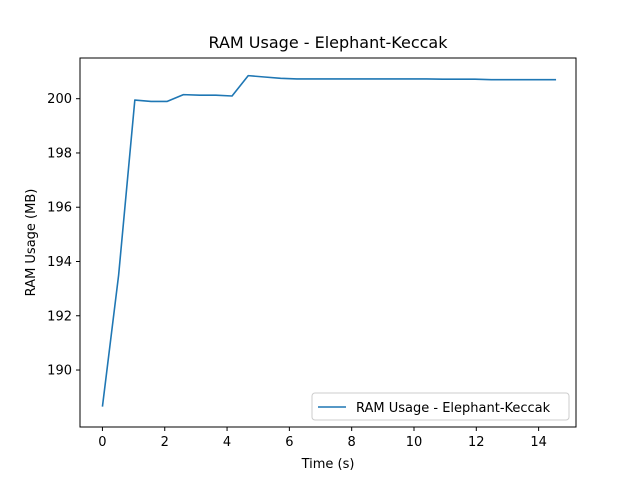 This screenshot has height=480, width=640. I want to click on x-tick-label: 12, so click(476, 442).